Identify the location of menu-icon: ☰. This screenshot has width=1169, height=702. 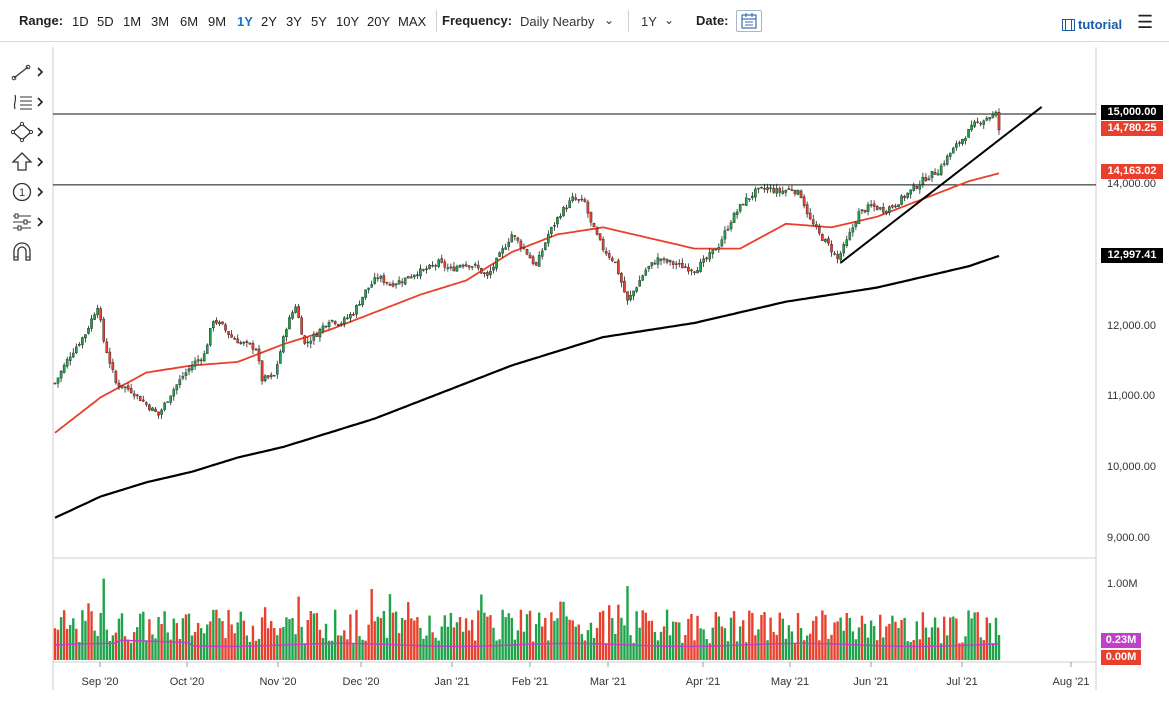
(1145, 22).